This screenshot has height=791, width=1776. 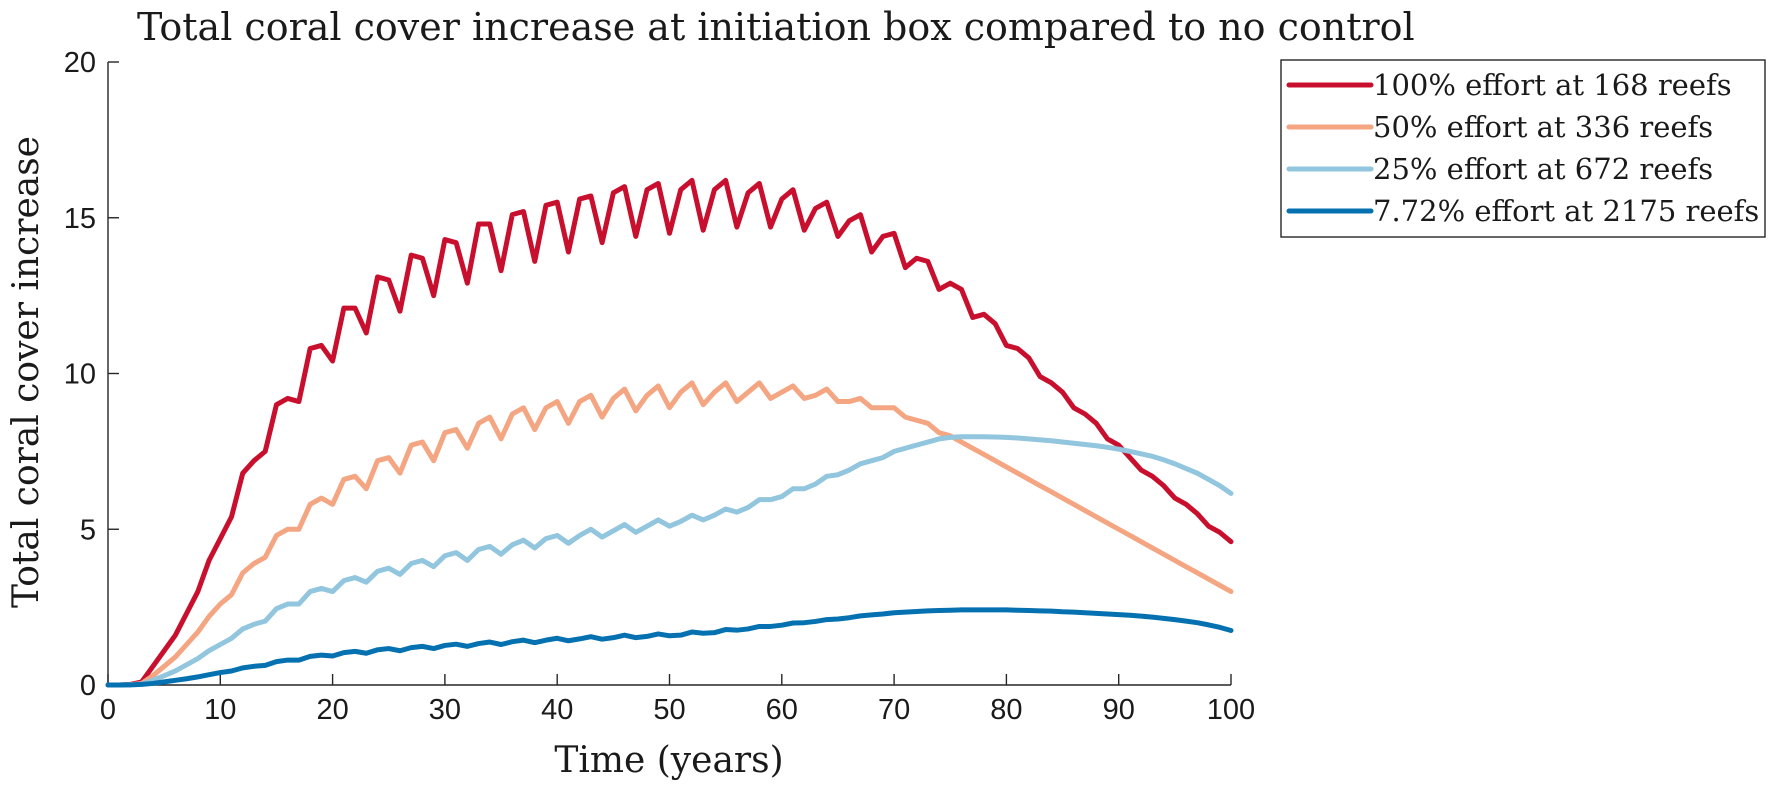 I want to click on y-tick-label: 20, so click(x=80, y=63).